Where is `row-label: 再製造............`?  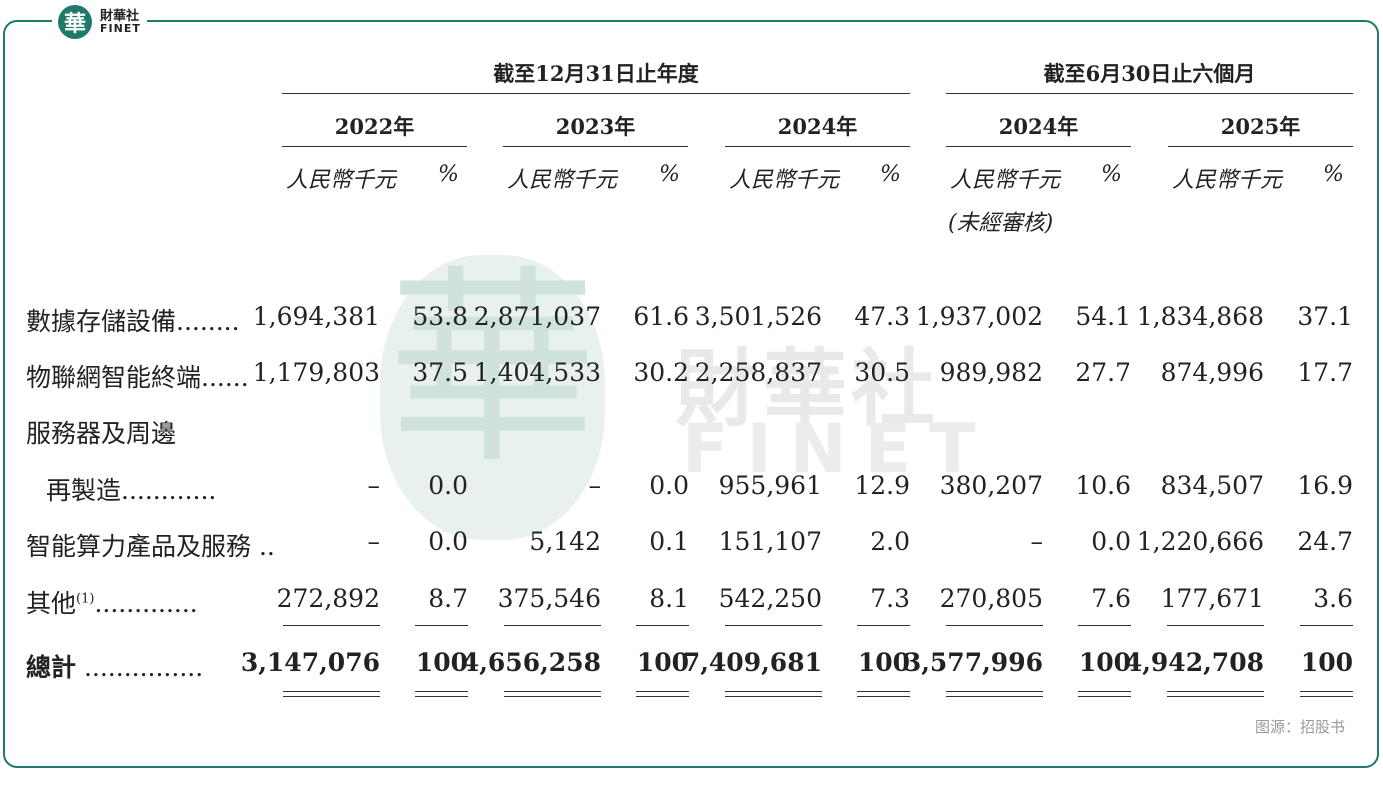
row-label: 再製造............ is located at coordinates (131, 490).